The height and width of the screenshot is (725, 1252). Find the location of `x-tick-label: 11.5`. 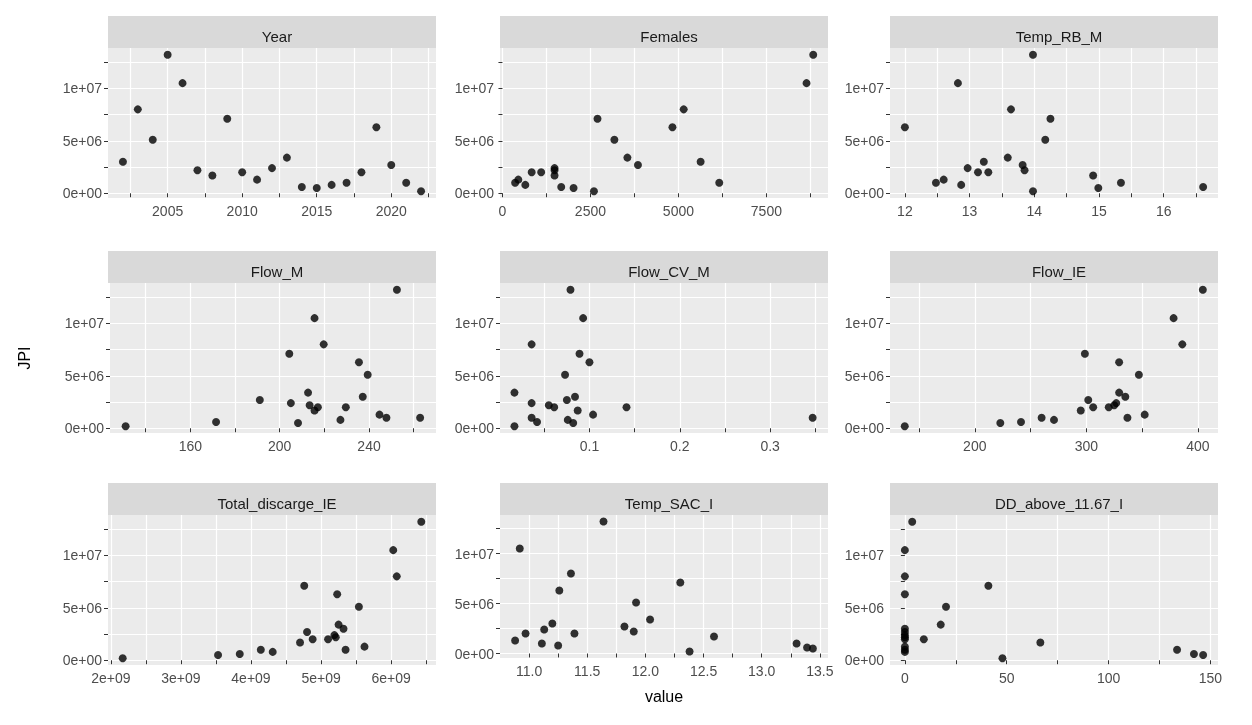

x-tick-label: 11.5 is located at coordinates (587, 671).